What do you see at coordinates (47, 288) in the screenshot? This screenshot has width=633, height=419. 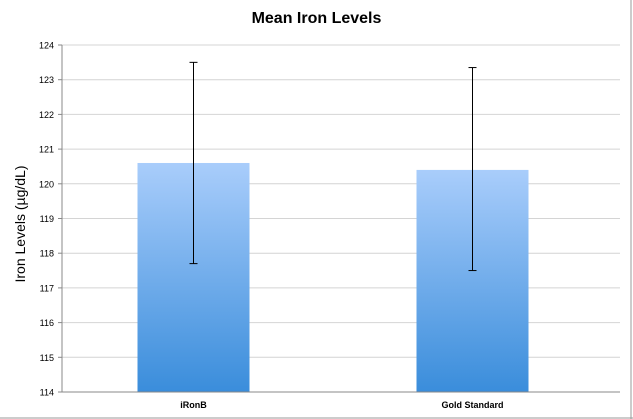 I see `y-tick-label: 117` at bounding box center [47, 288].